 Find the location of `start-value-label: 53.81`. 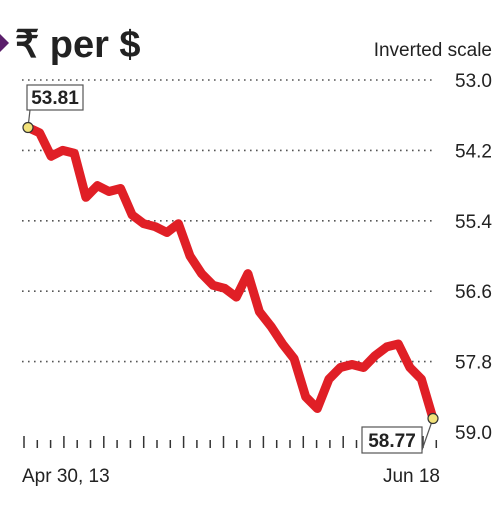

start-value-label: 53.81 is located at coordinates (55, 98).